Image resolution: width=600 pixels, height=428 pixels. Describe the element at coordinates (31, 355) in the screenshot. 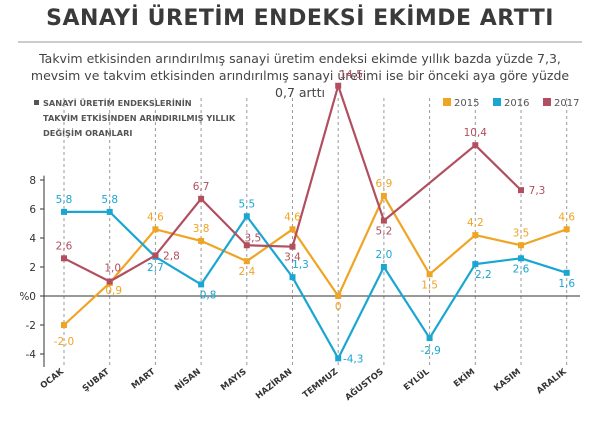

I see `y-tick-label: -4` at that location.